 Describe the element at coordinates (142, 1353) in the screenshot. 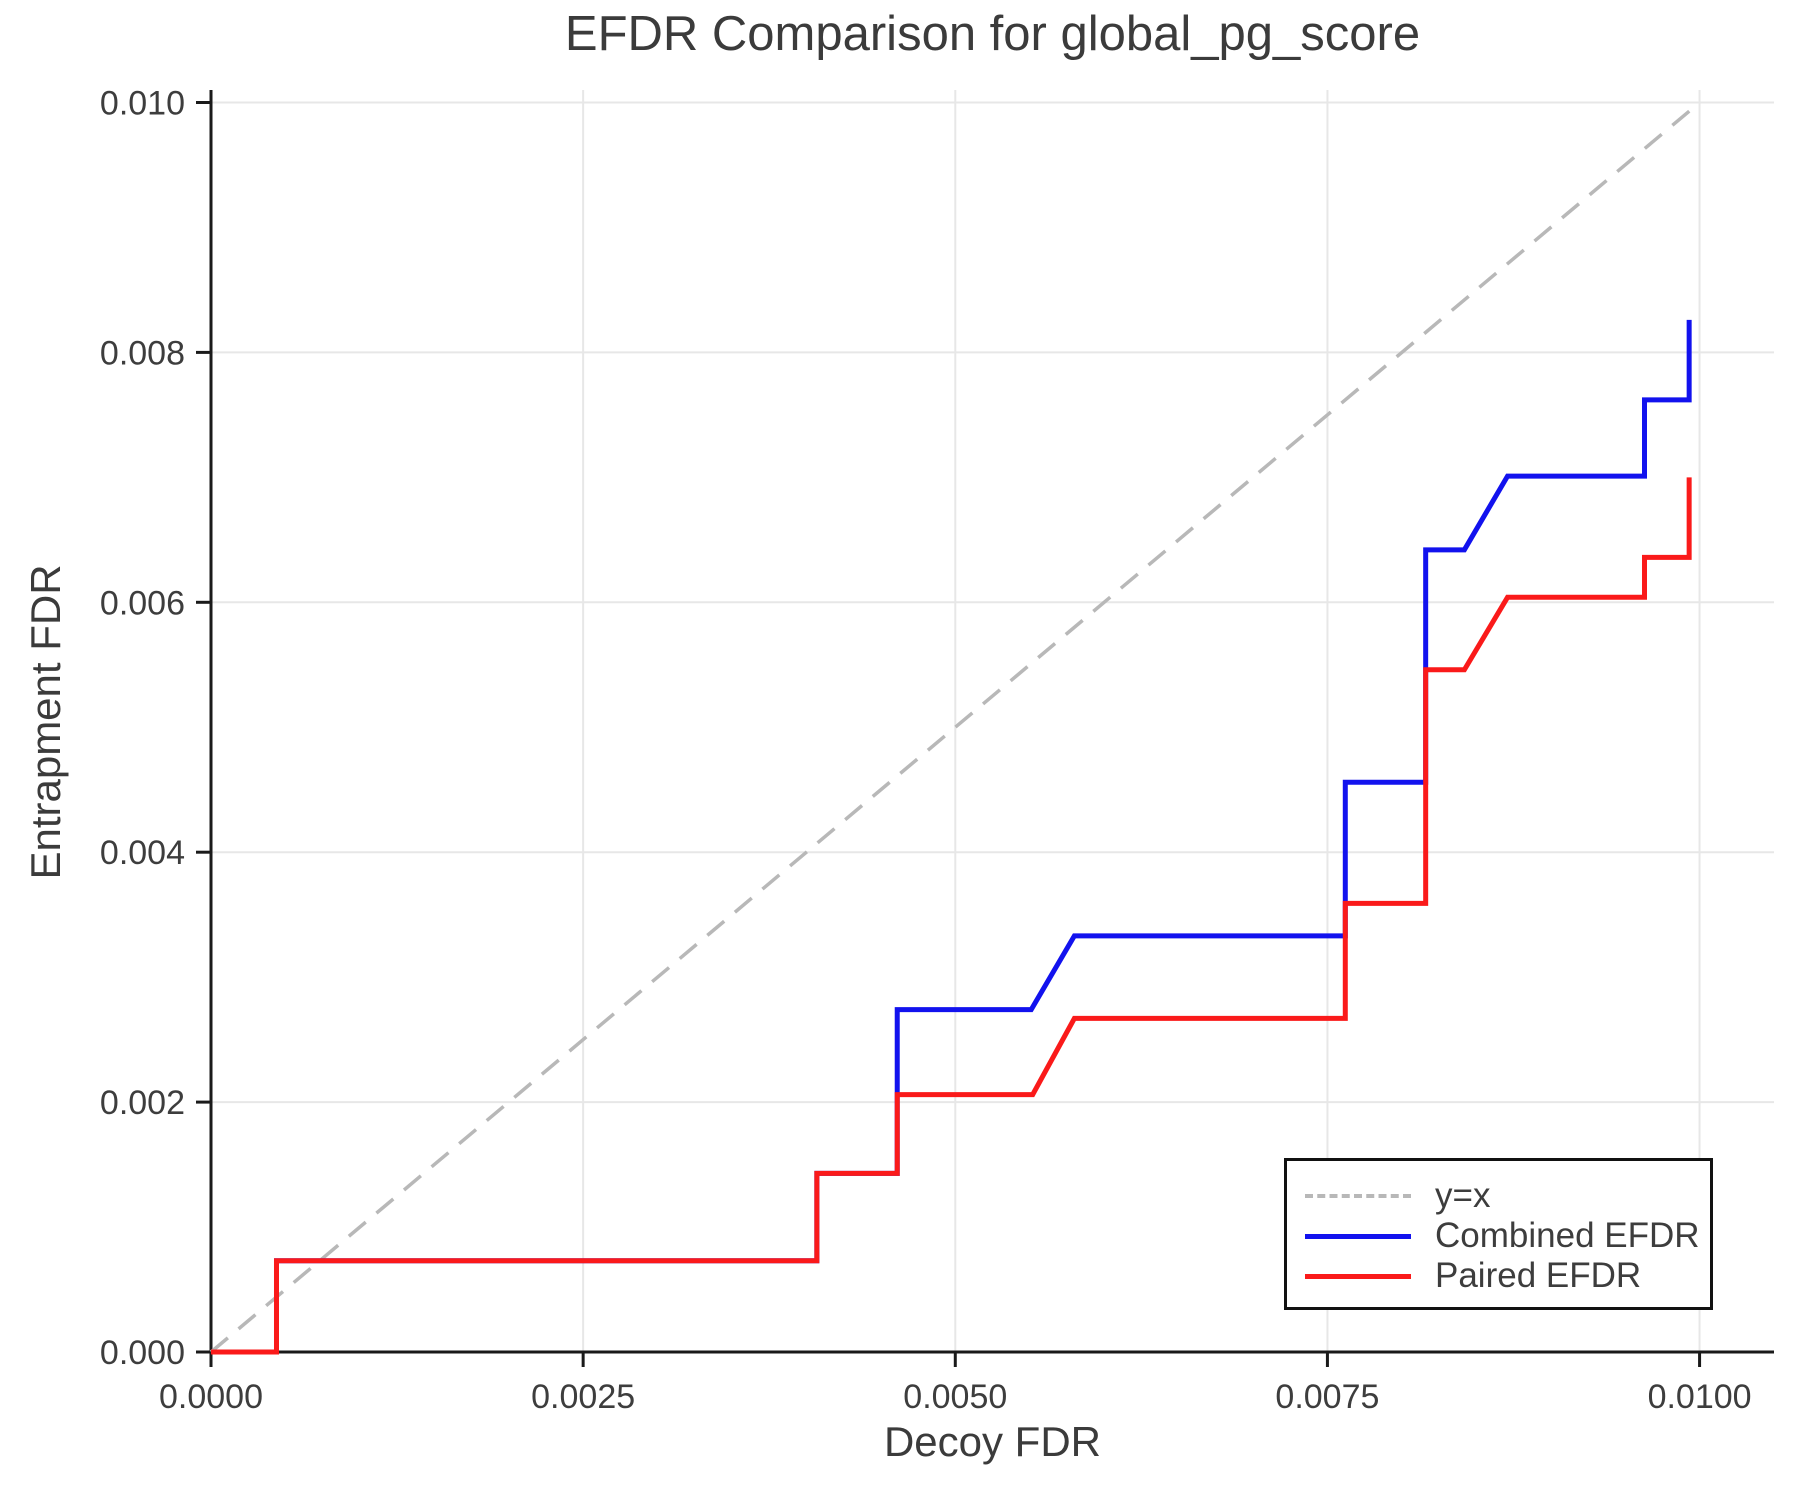

I see `y-tick-label: 0.000` at that location.